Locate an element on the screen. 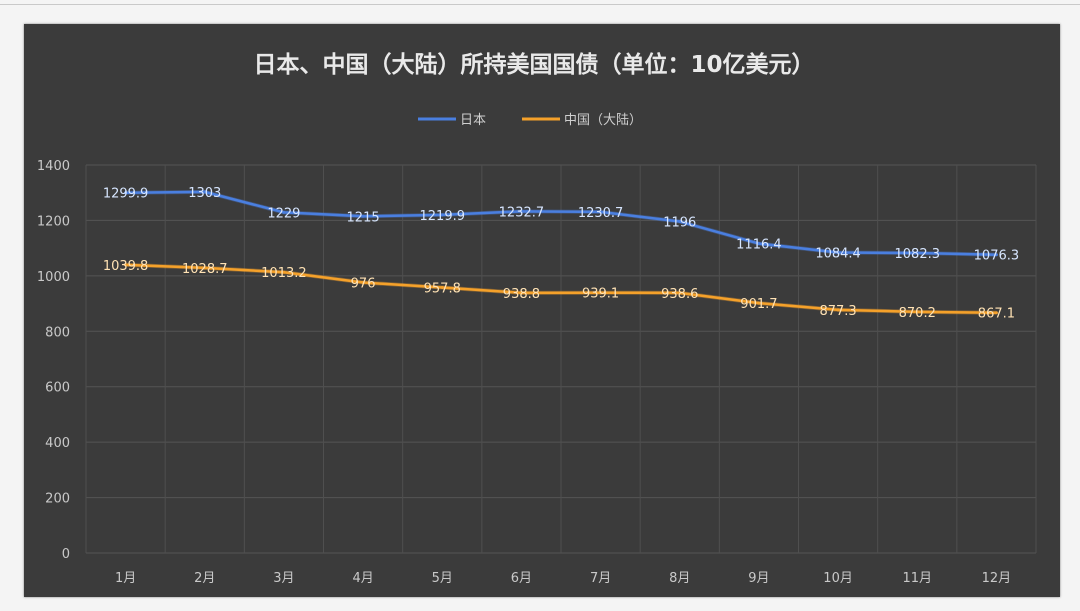 The image size is (1080, 611). data-label: 938.6 is located at coordinates (679, 294).